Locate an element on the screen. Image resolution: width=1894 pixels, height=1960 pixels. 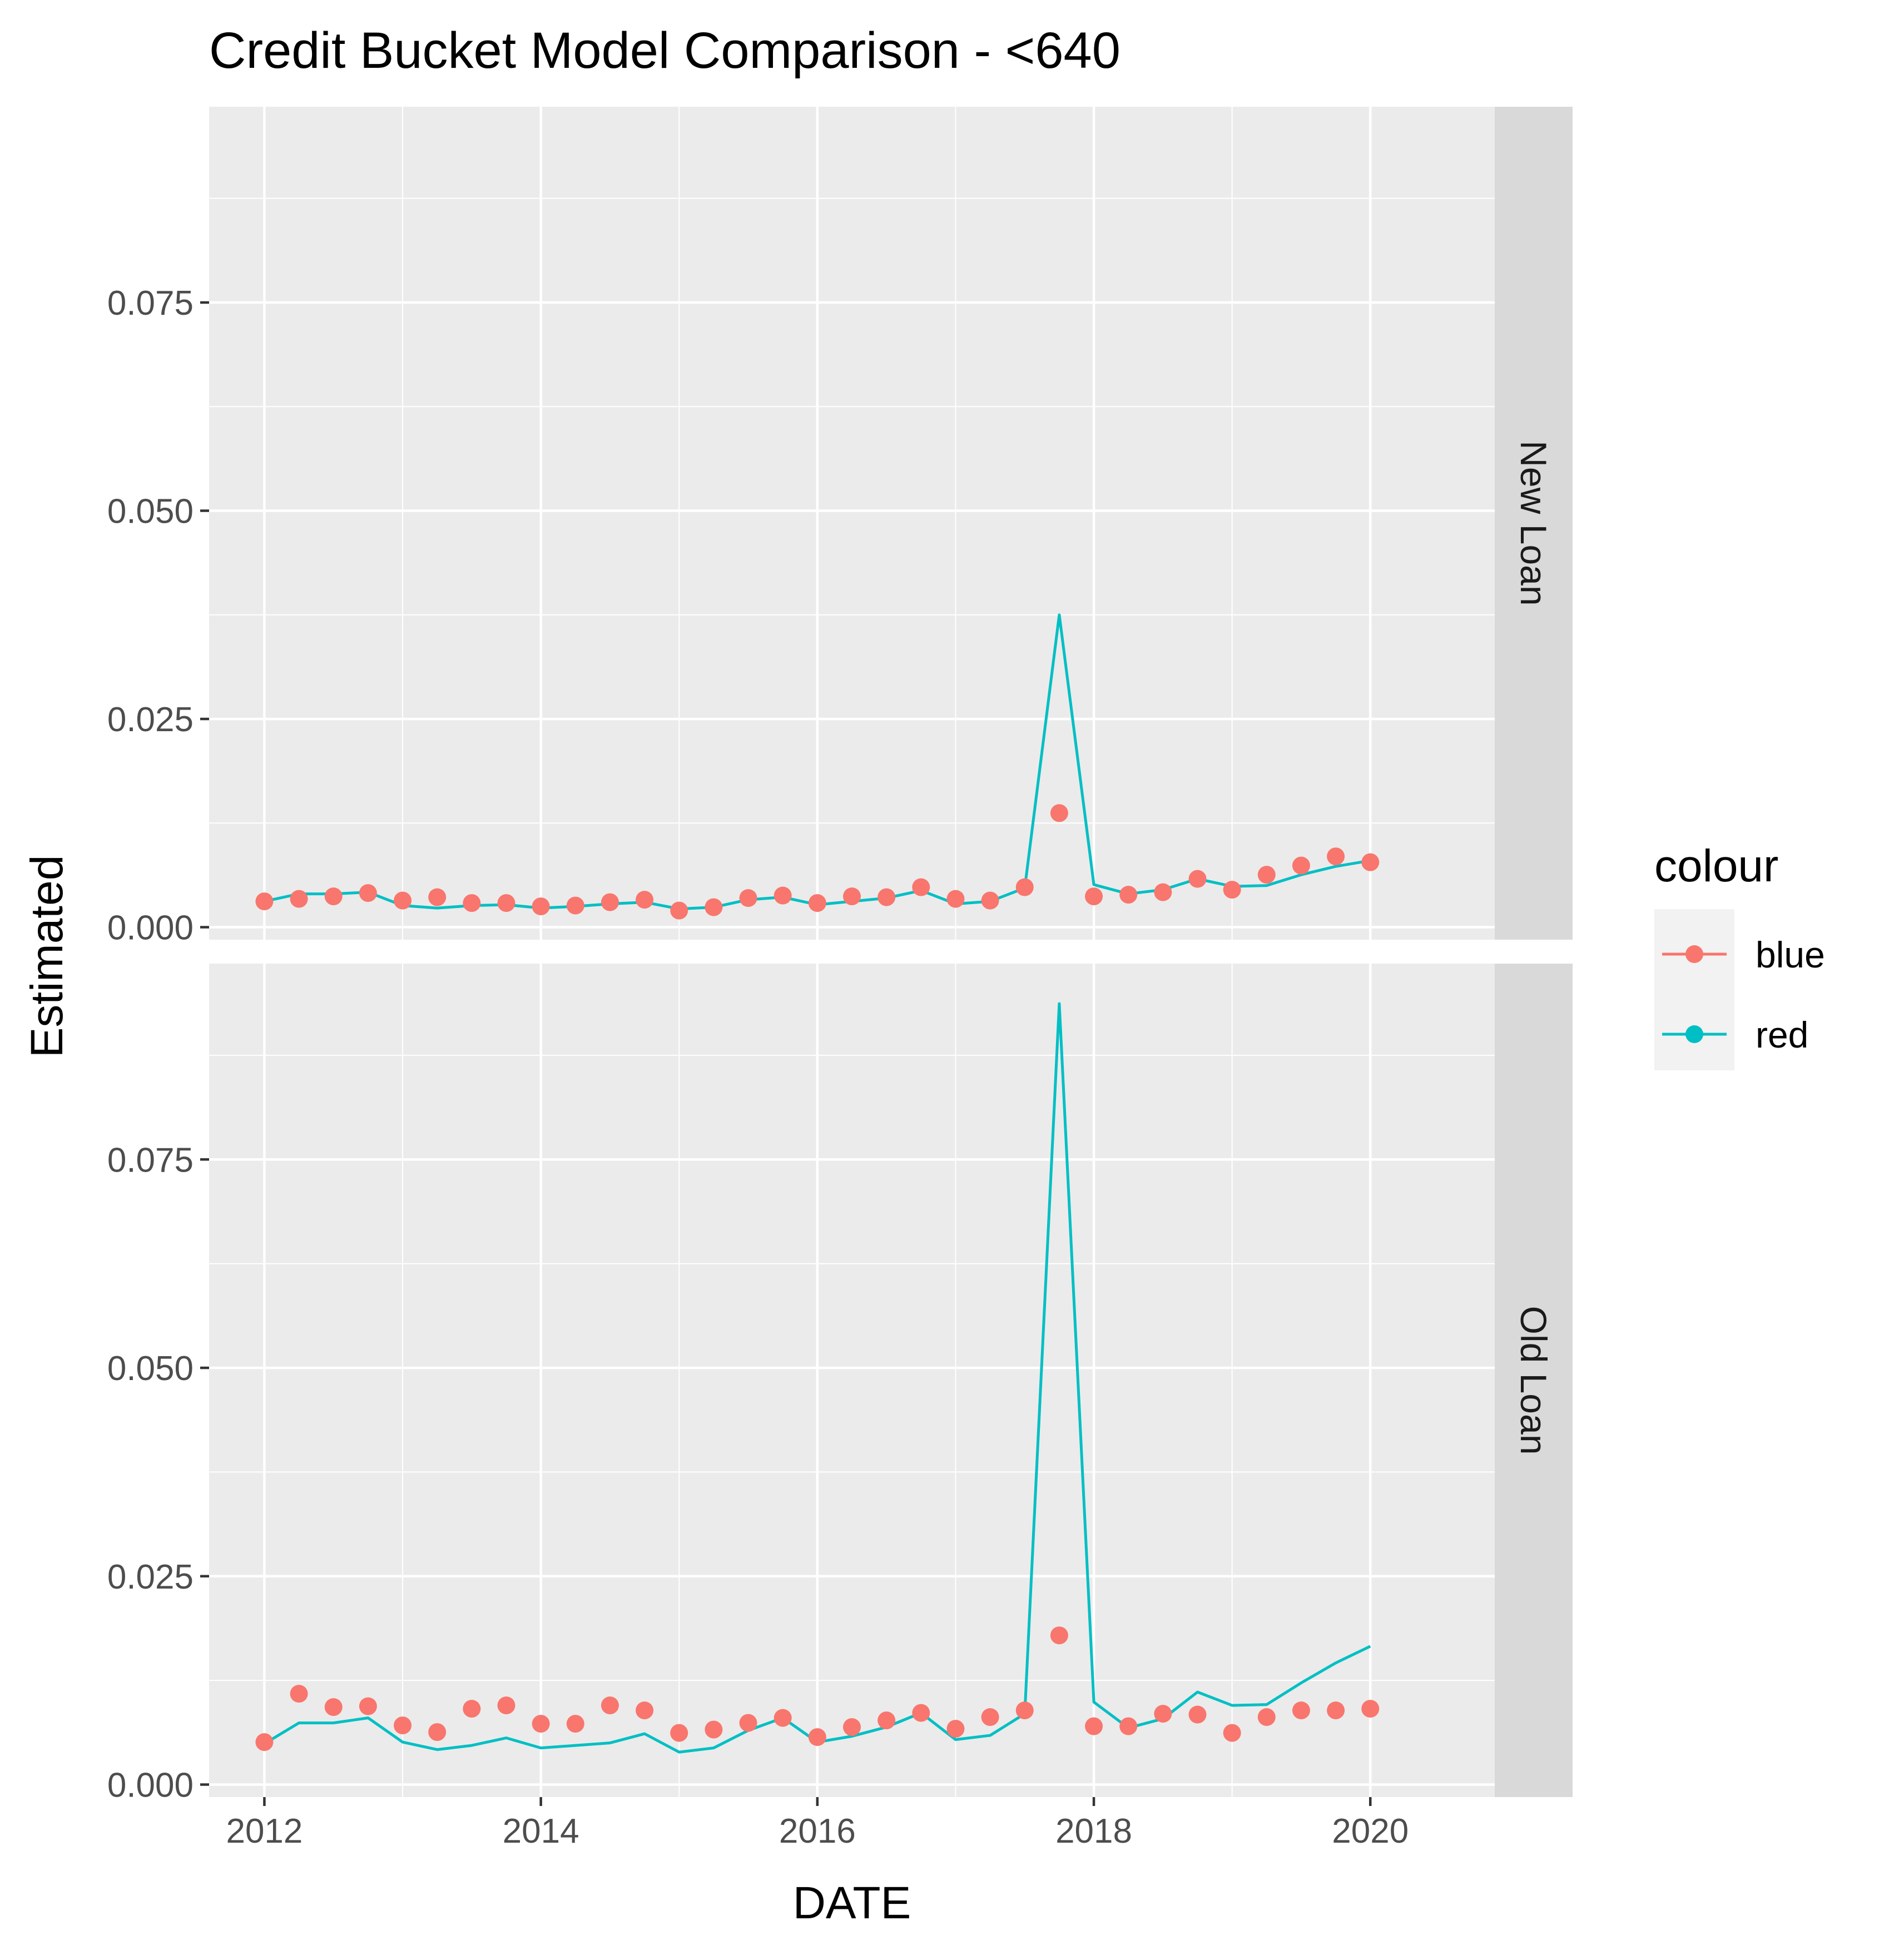
x-tick-label: 2012 is located at coordinates (264, 1831).